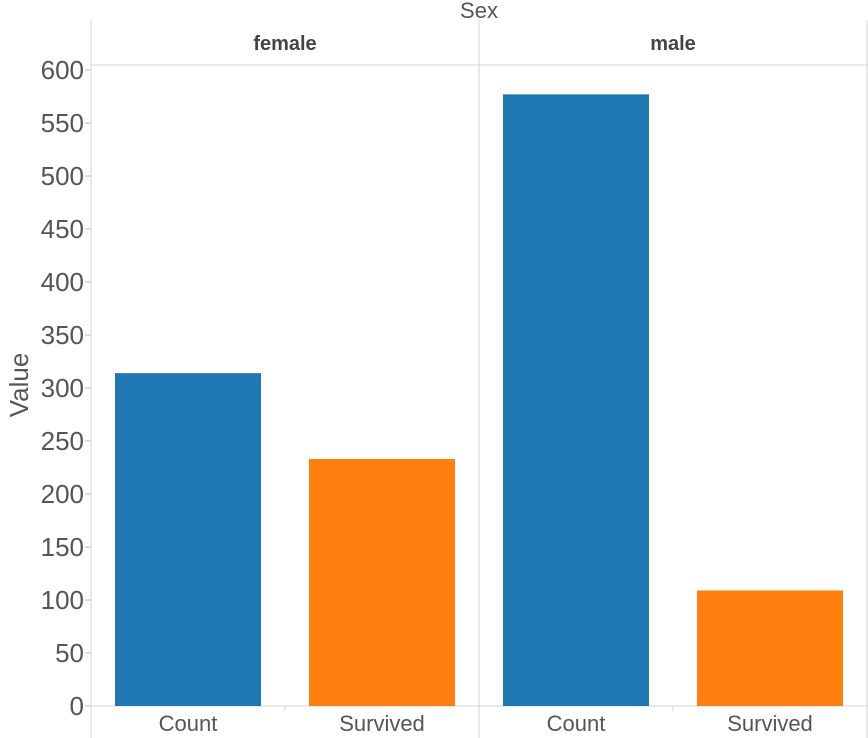  Describe the element at coordinates (62, 229) in the screenshot. I see `y-tick-label: 450` at that location.